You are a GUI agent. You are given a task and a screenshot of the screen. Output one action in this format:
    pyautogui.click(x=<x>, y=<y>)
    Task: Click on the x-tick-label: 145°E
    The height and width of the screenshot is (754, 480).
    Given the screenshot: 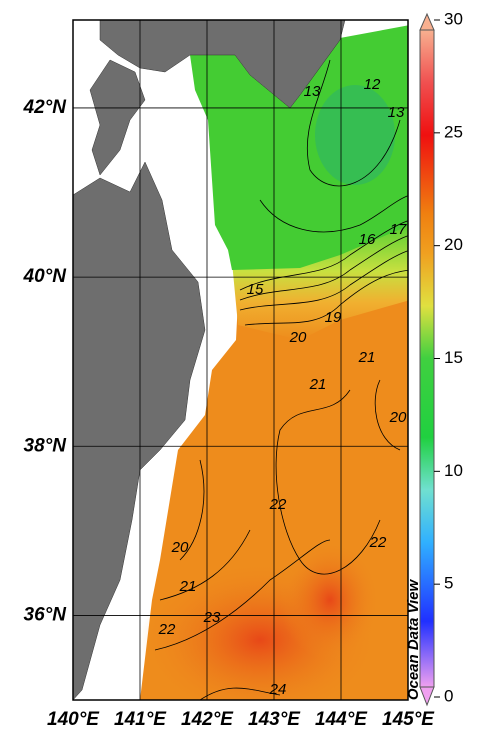 What is the action you would take?
    pyautogui.click(x=408, y=719)
    